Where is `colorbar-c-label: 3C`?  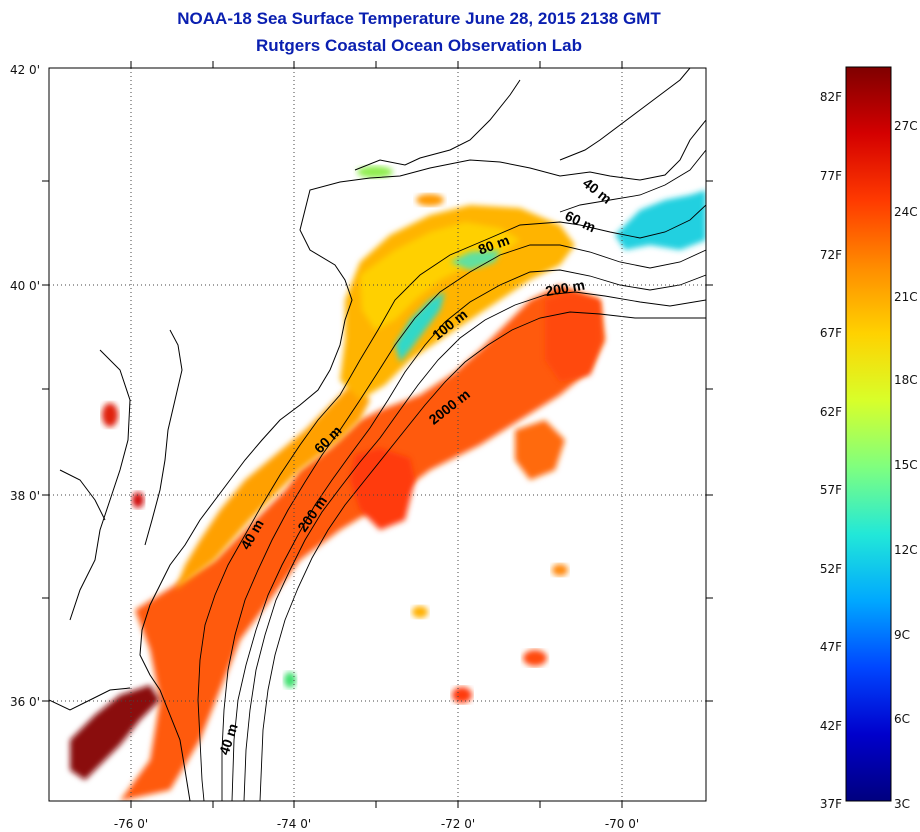
colorbar-c-label: 3C is located at coordinates (902, 804).